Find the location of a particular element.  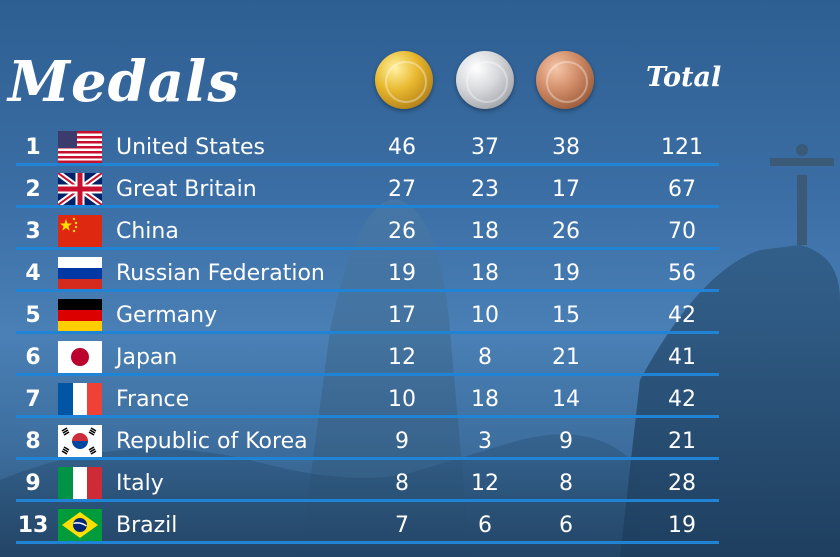

gold-medal-icon is located at coordinates (404, 80).